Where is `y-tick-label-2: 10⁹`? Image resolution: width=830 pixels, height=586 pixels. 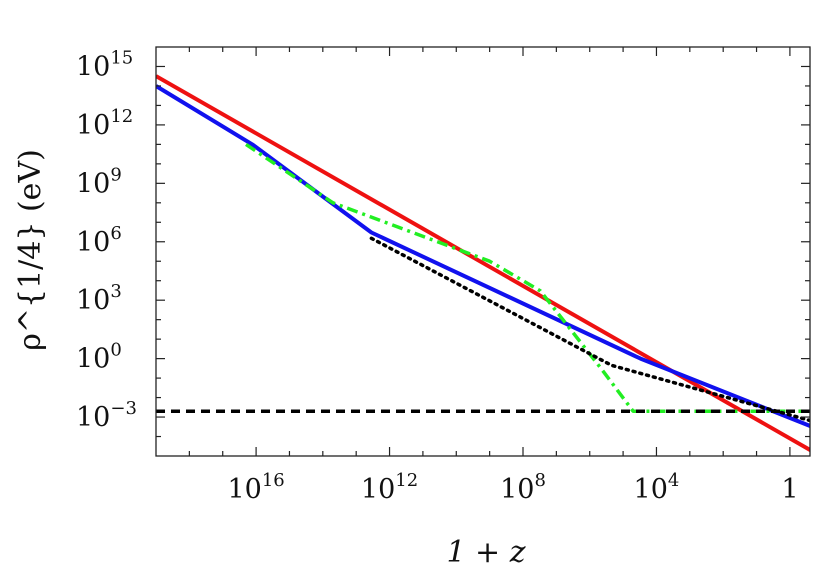
y-tick-label-2: 10⁹ is located at coordinates (99, 181).